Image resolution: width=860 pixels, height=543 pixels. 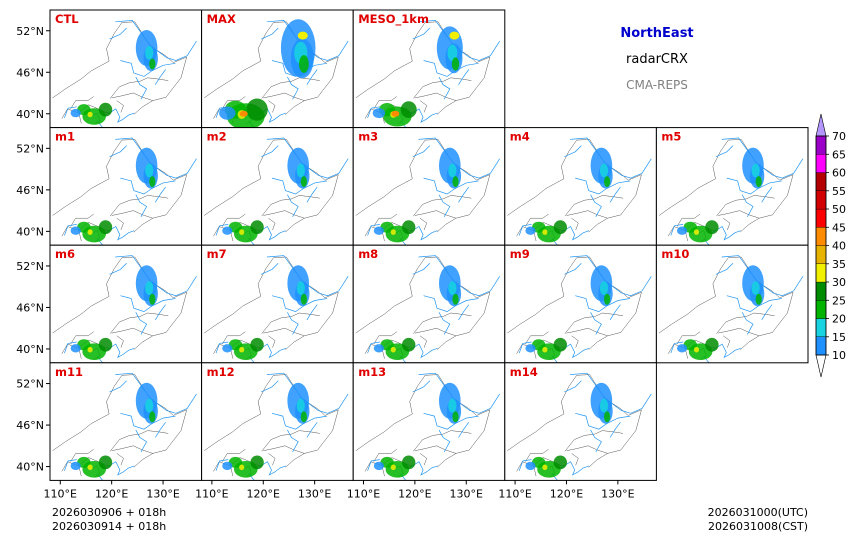 What do you see at coordinates (839, 227) in the screenshot?
I see `colorbar-tick-label: 45` at bounding box center [839, 227].